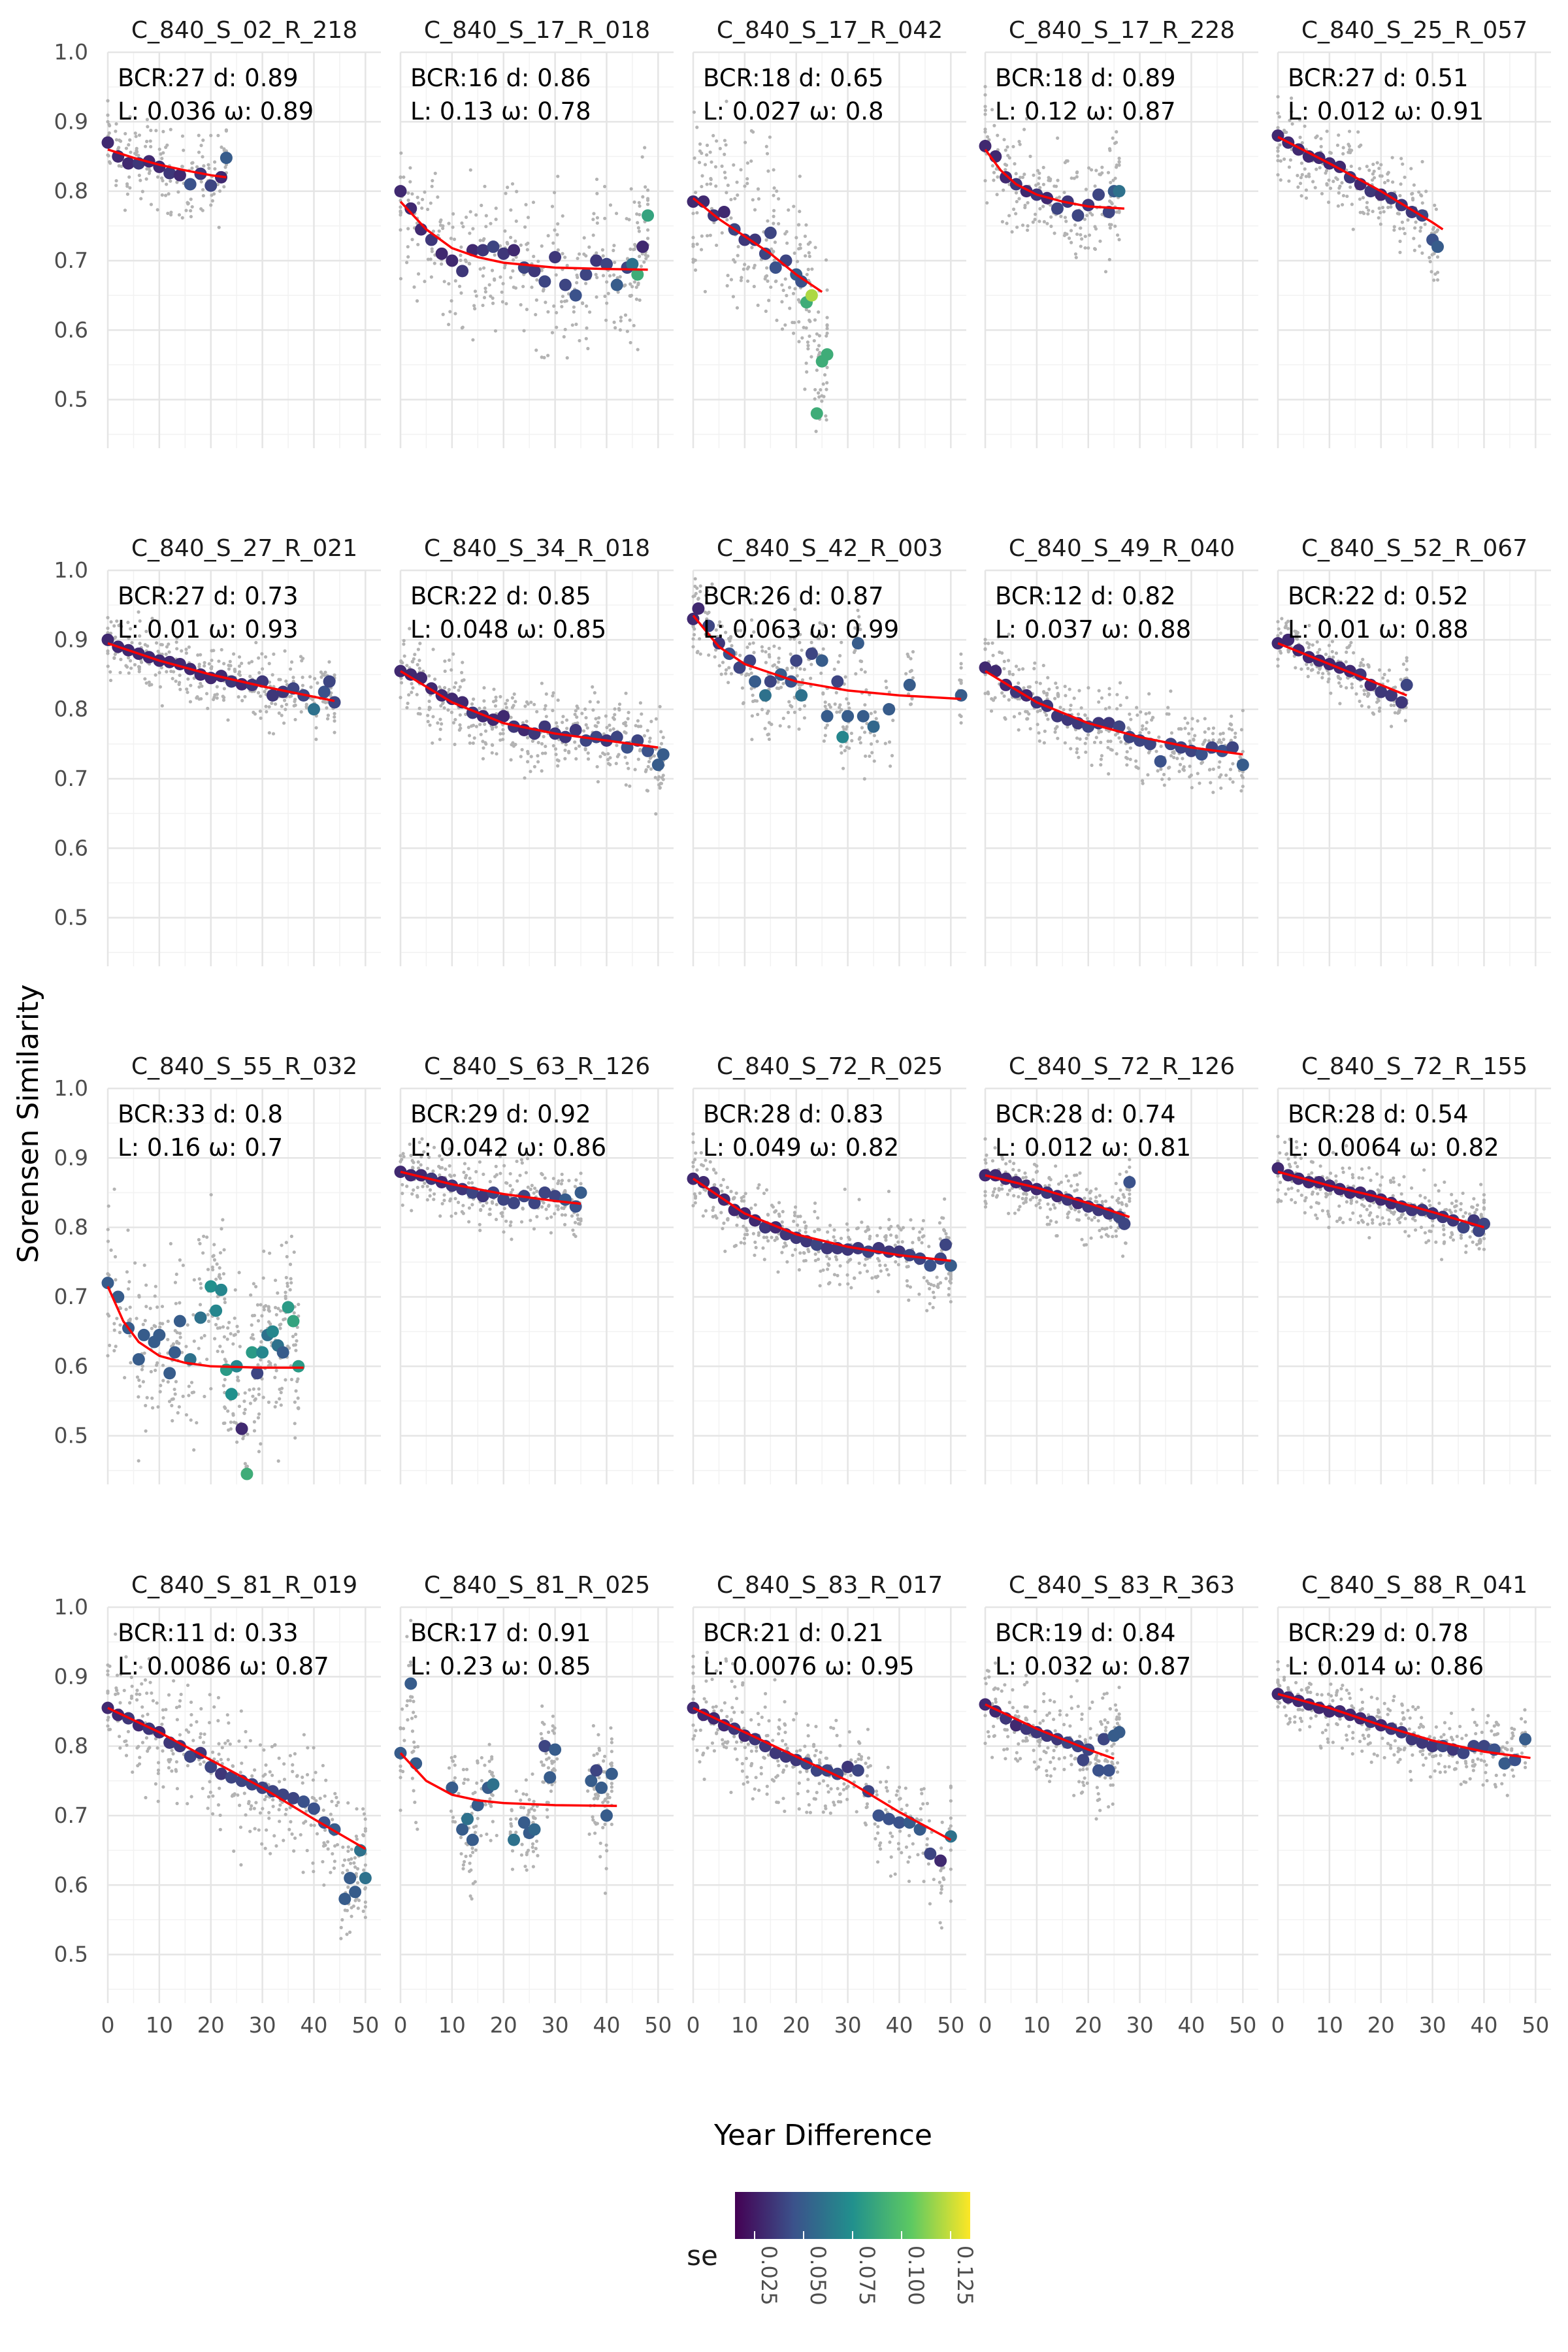 This screenshot has height=2352, width=1568. What do you see at coordinates (208, 78) in the screenshot?
I see `annotation-bcr: BCR:27 d: 0.89` at bounding box center [208, 78].